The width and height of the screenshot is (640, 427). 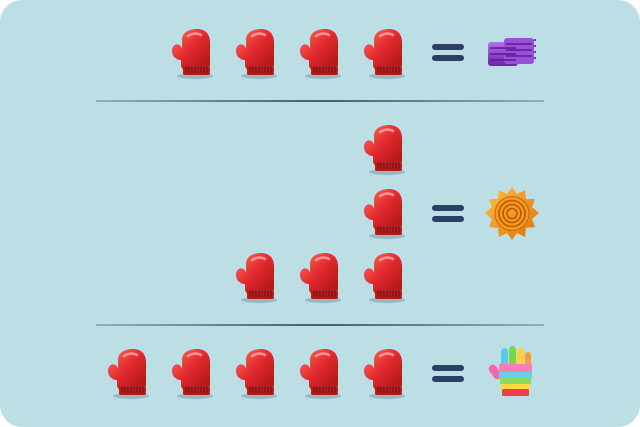 What do you see at coordinates (512, 52) in the screenshot?
I see `purple-scarf-icon` at bounding box center [512, 52].